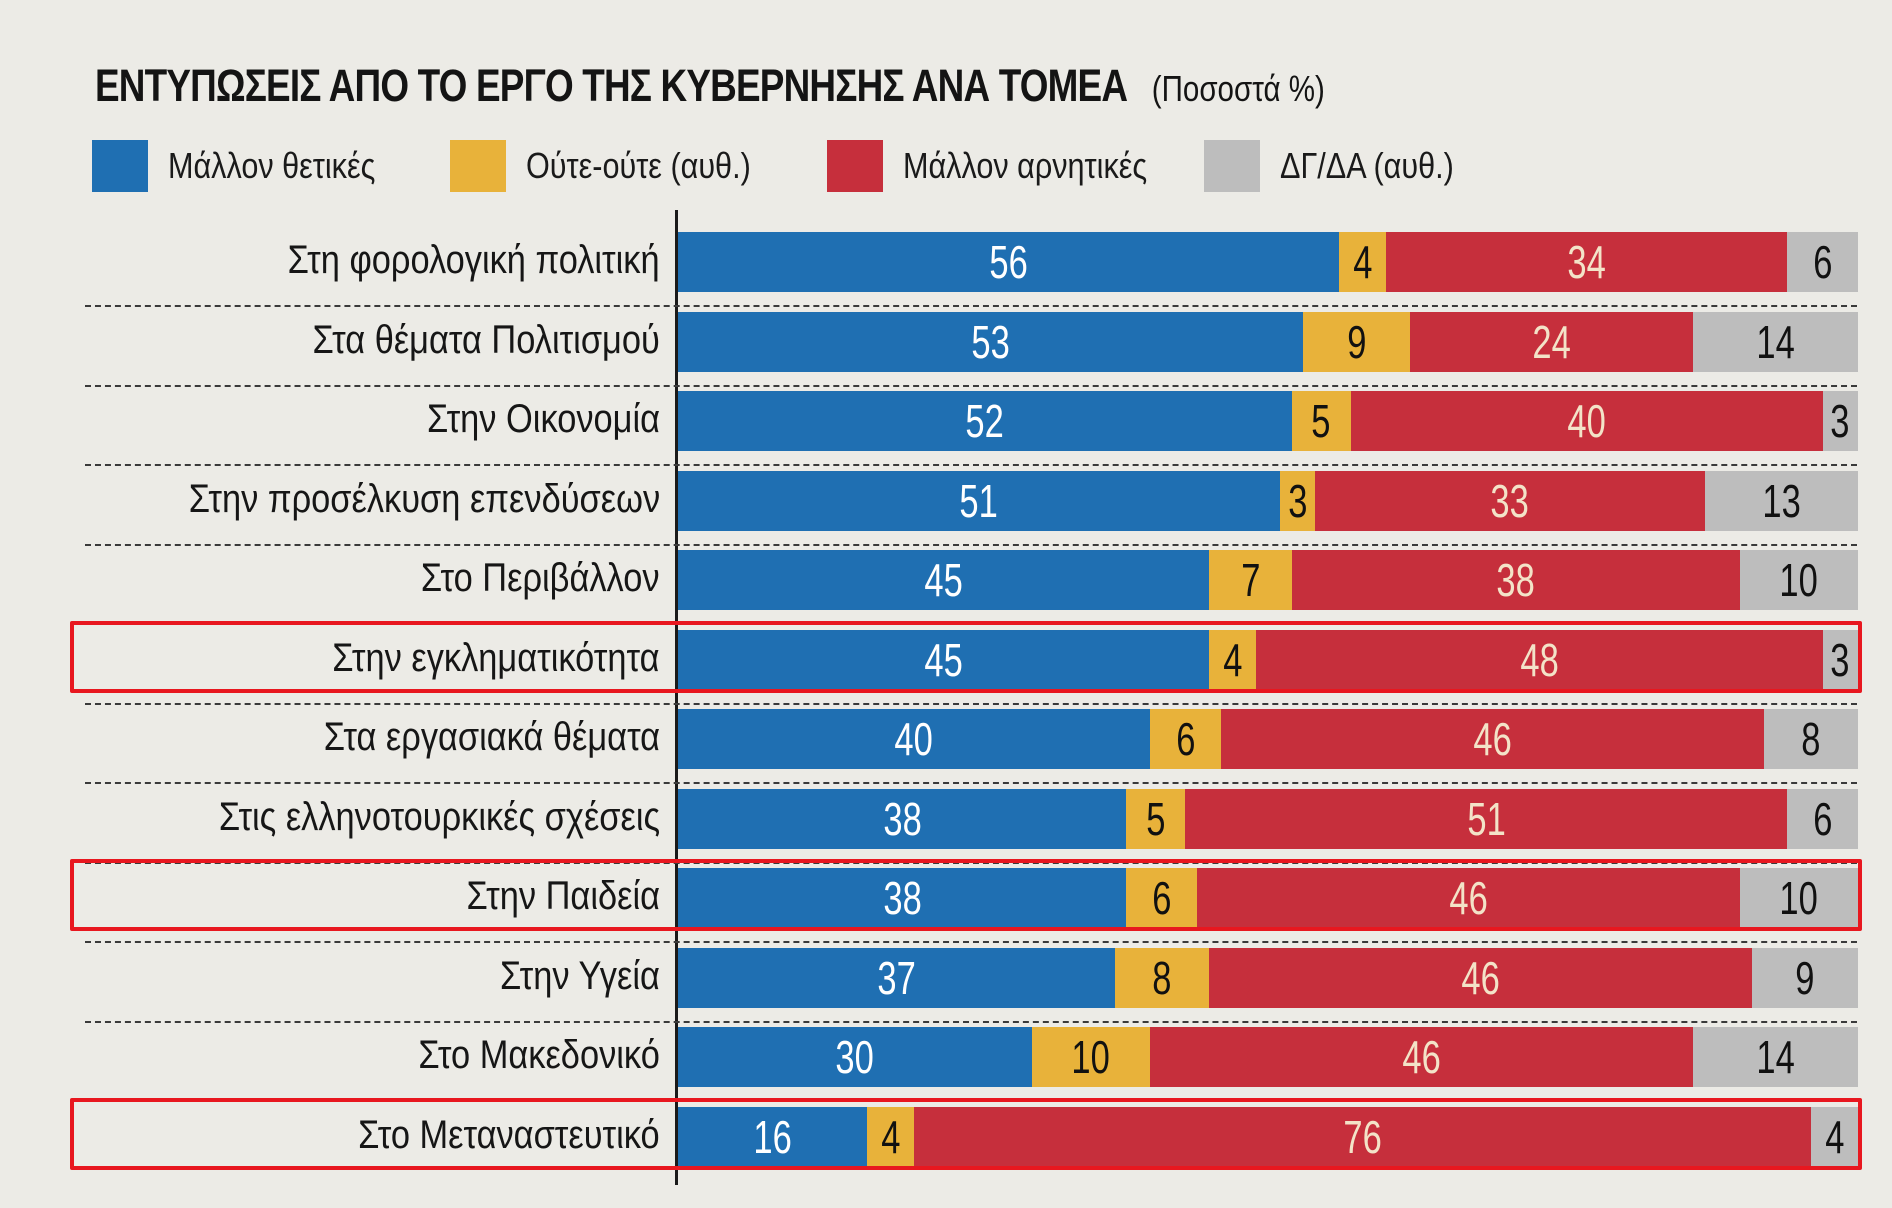  I want to click on category-label: Στο Μεταναστευτικό, so click(509, 1134).